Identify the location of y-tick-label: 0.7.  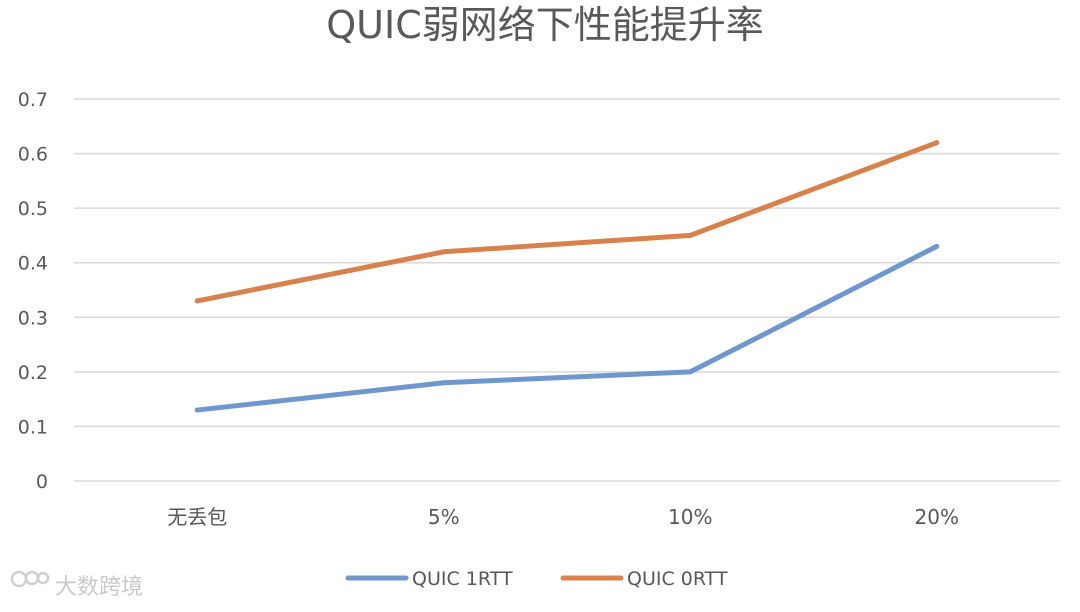
(33, 100).